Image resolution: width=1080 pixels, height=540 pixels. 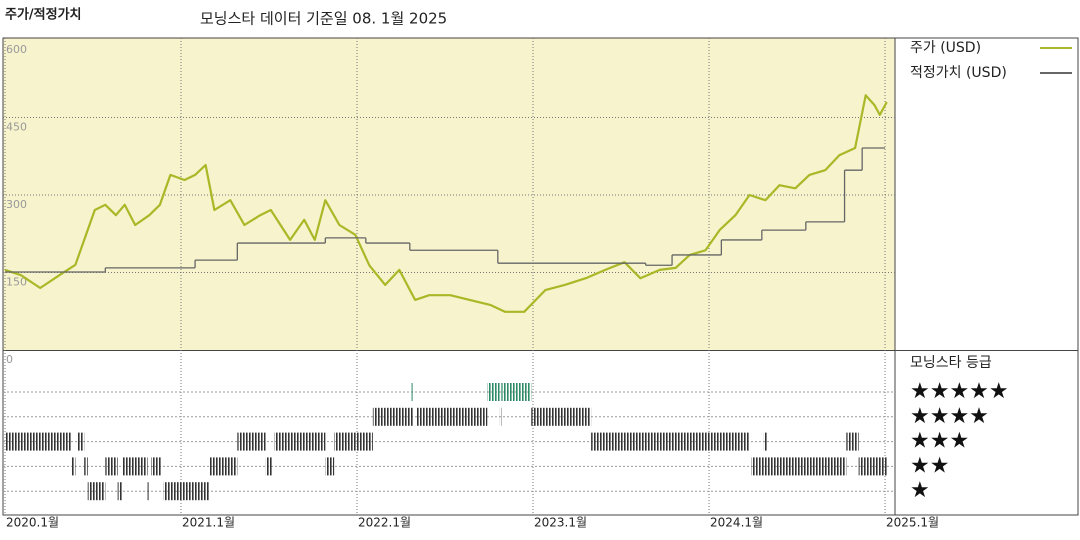 What do you see at coordinates (43, 15) in the screenshot?
I see `chart-title: 주가/적정가치` at bounding box center [43, 15].